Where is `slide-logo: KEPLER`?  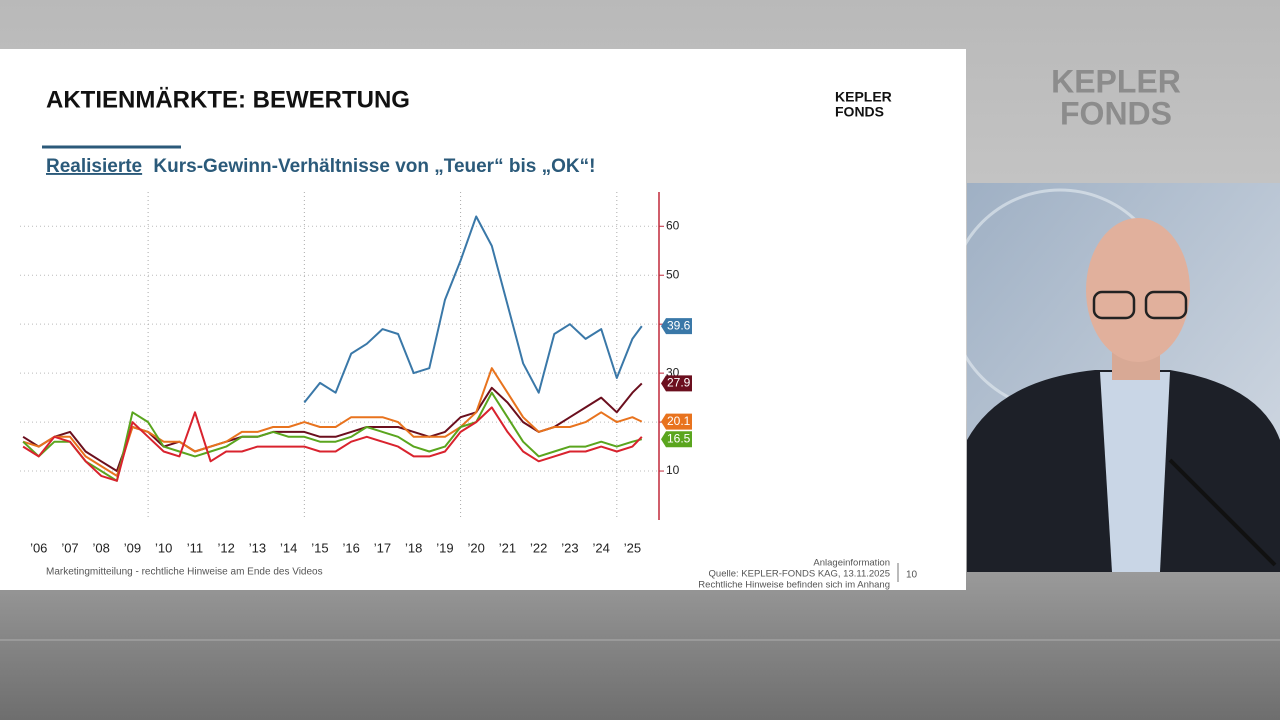 slide-logo: KEPLER is located at coordinates (863, 97).